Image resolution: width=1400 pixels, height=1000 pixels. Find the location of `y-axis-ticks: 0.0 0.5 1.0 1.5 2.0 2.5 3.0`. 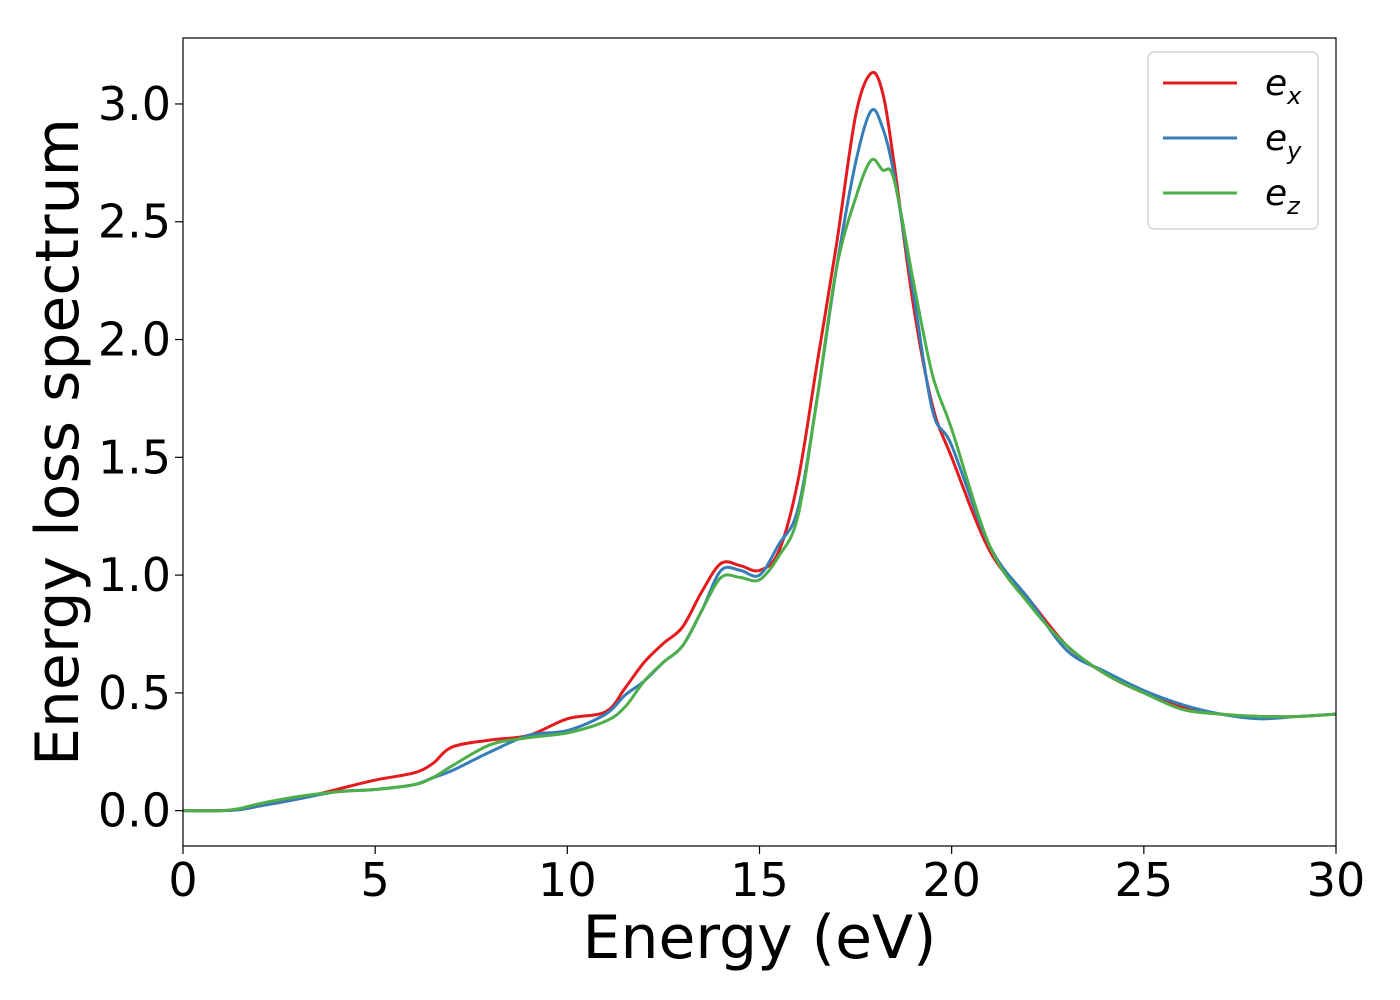

y-axis-ticks: 0.0 0.5 1.0 1.5 2.0 2.5 3.0 is located at coordinates (140, 457).